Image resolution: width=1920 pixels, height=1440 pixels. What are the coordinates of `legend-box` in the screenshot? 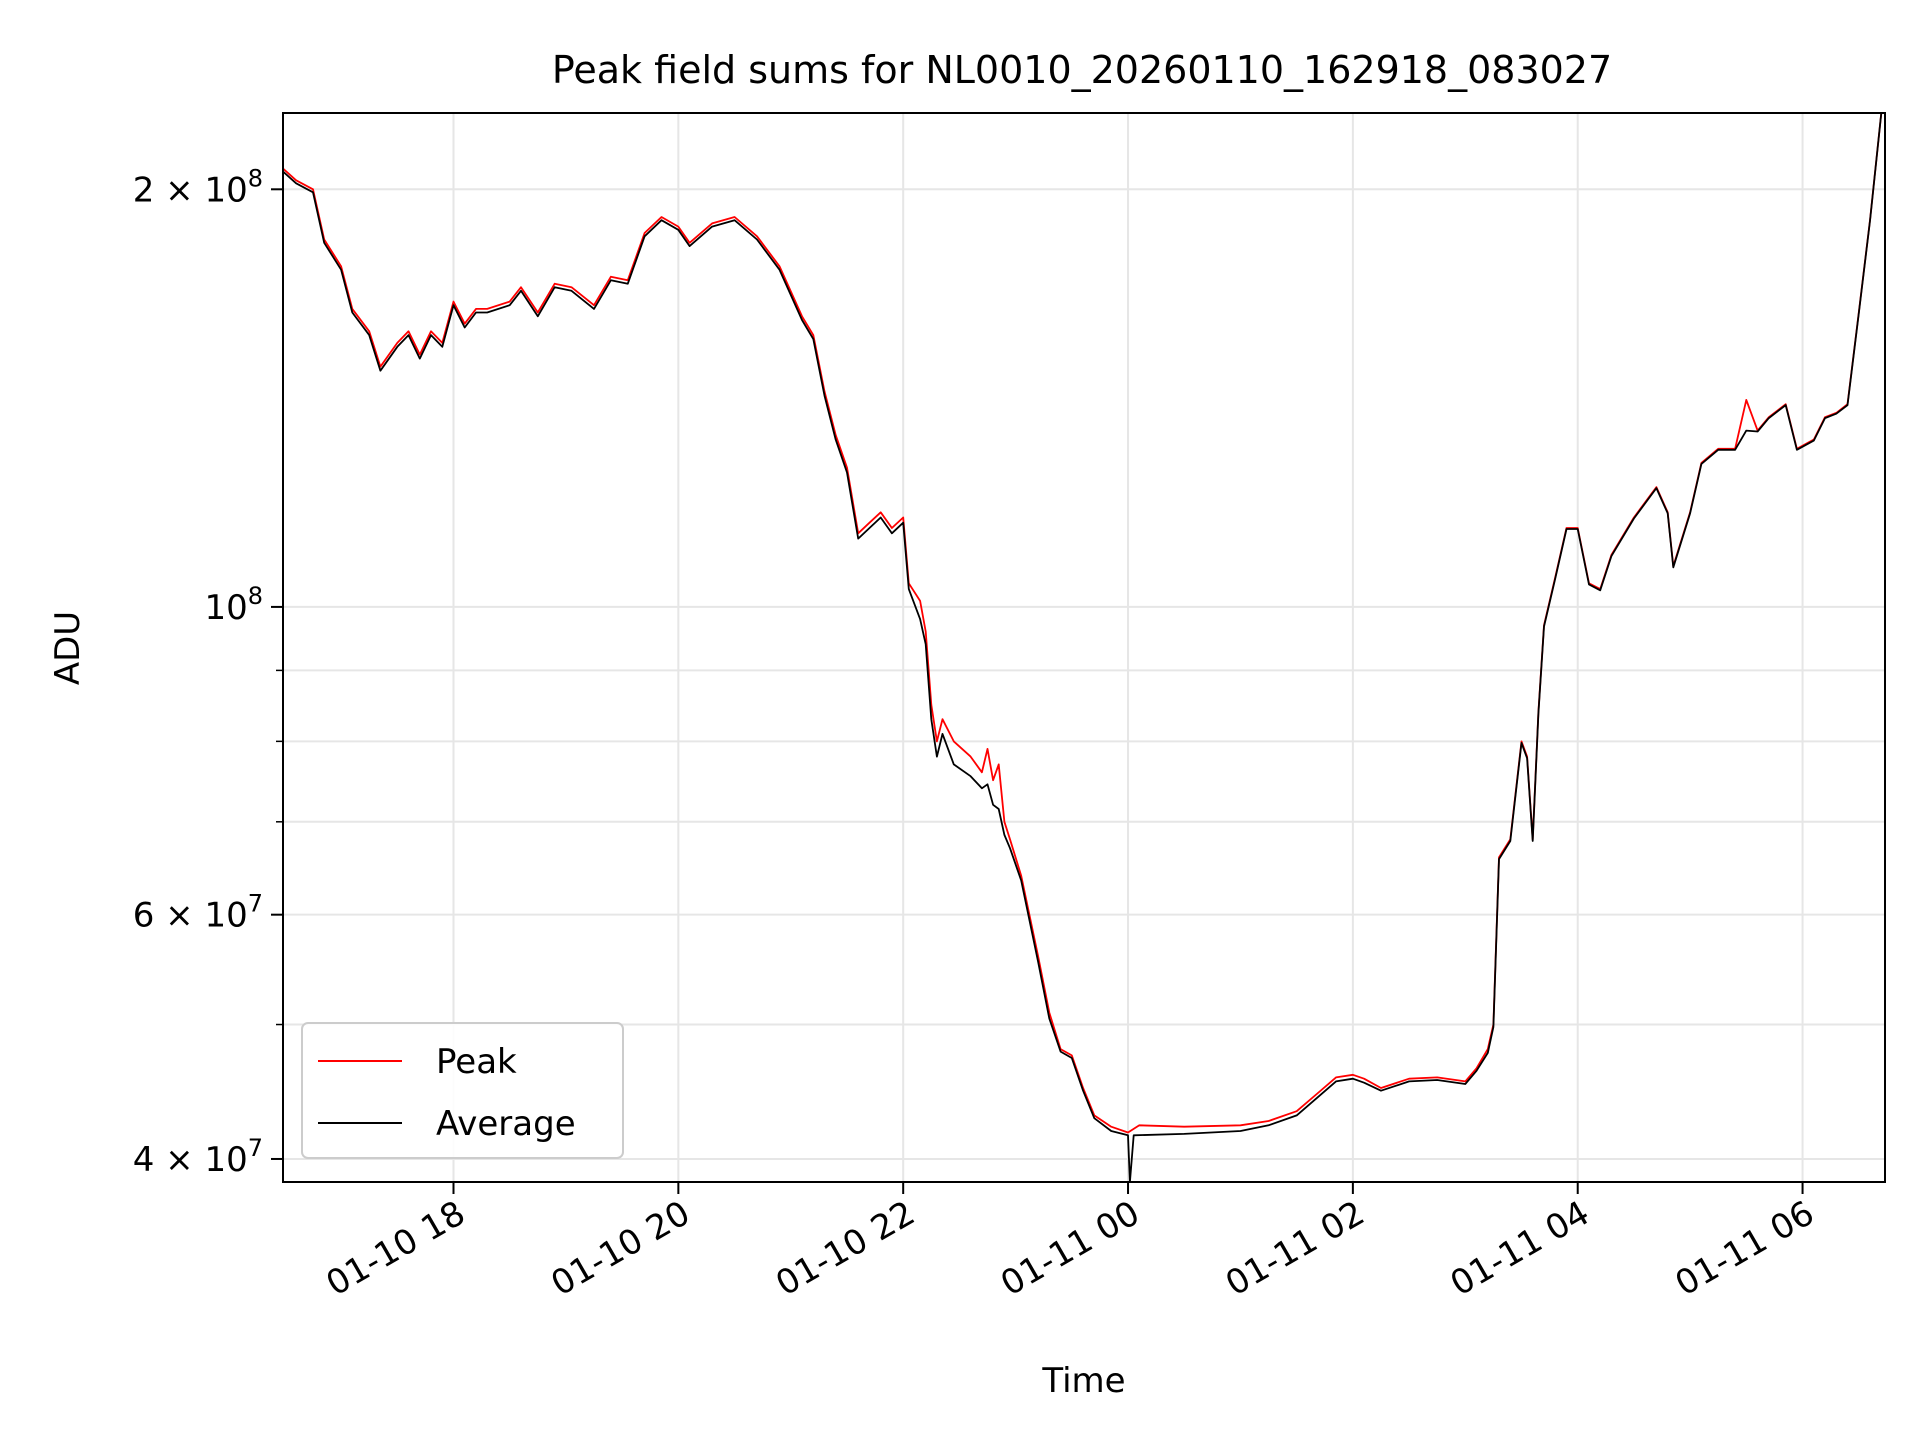 It's located at (462, 1090).